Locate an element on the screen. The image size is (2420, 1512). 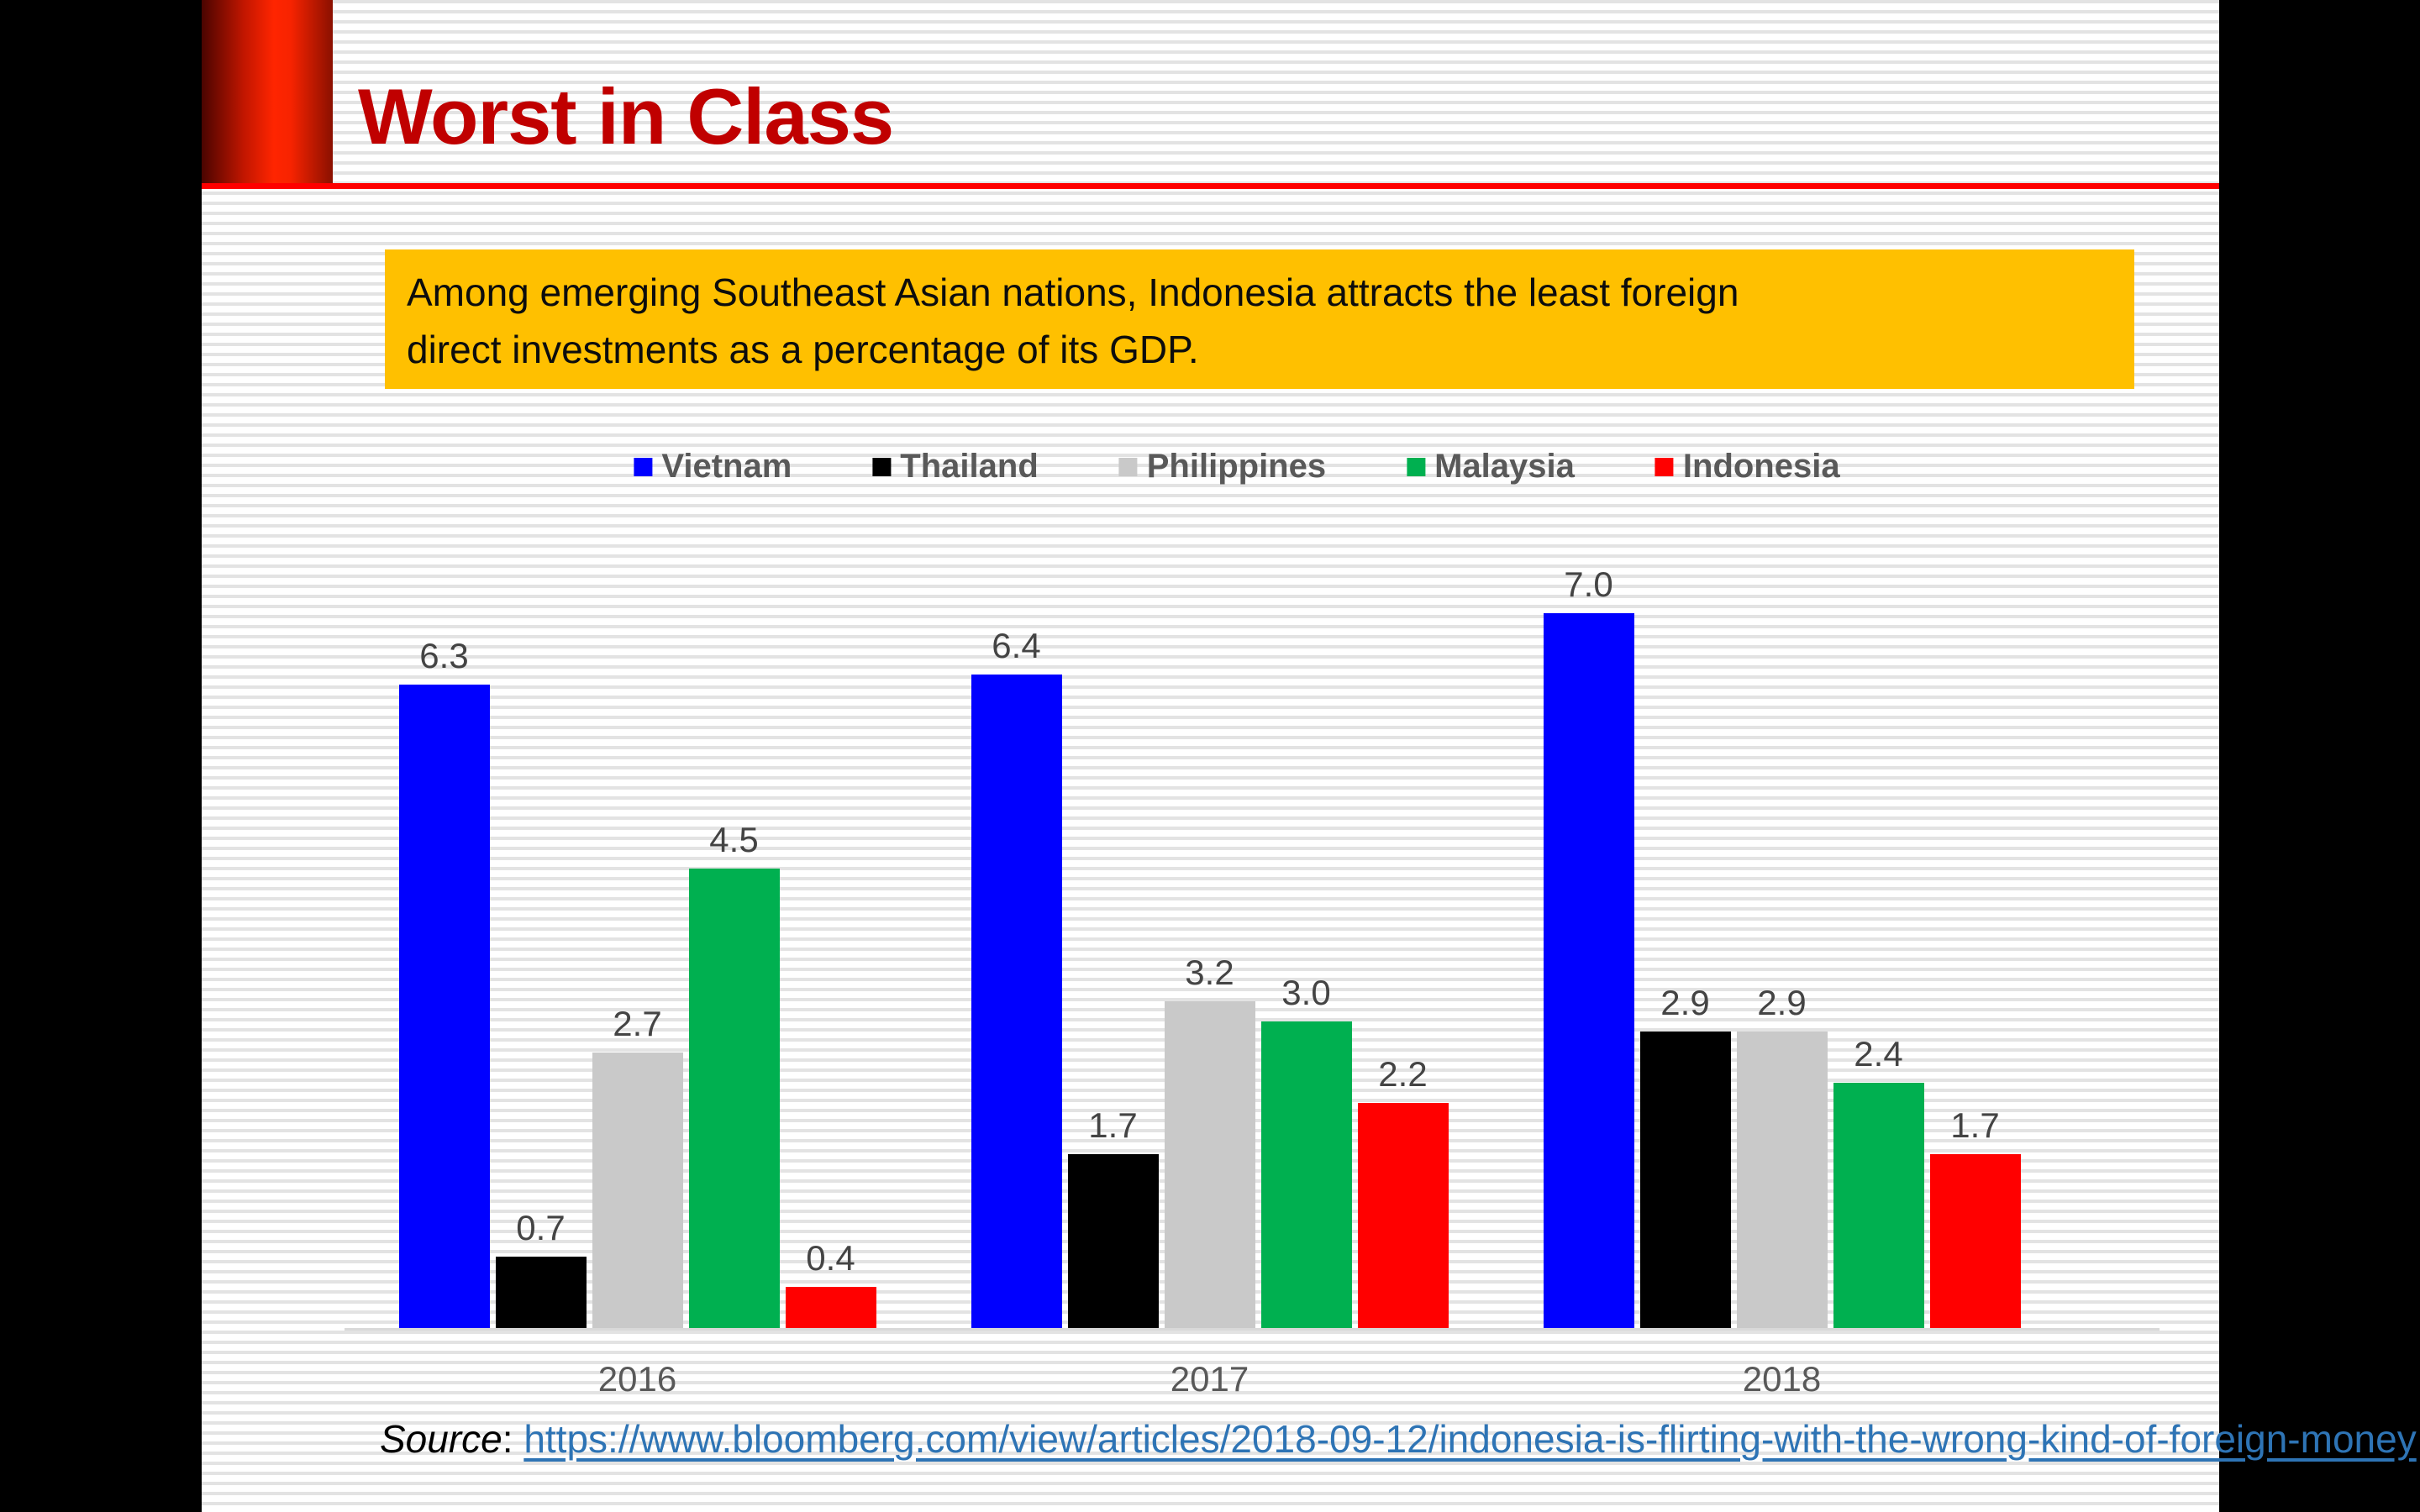
bar-philippines-2016 is located at coordinates (637, 1190).